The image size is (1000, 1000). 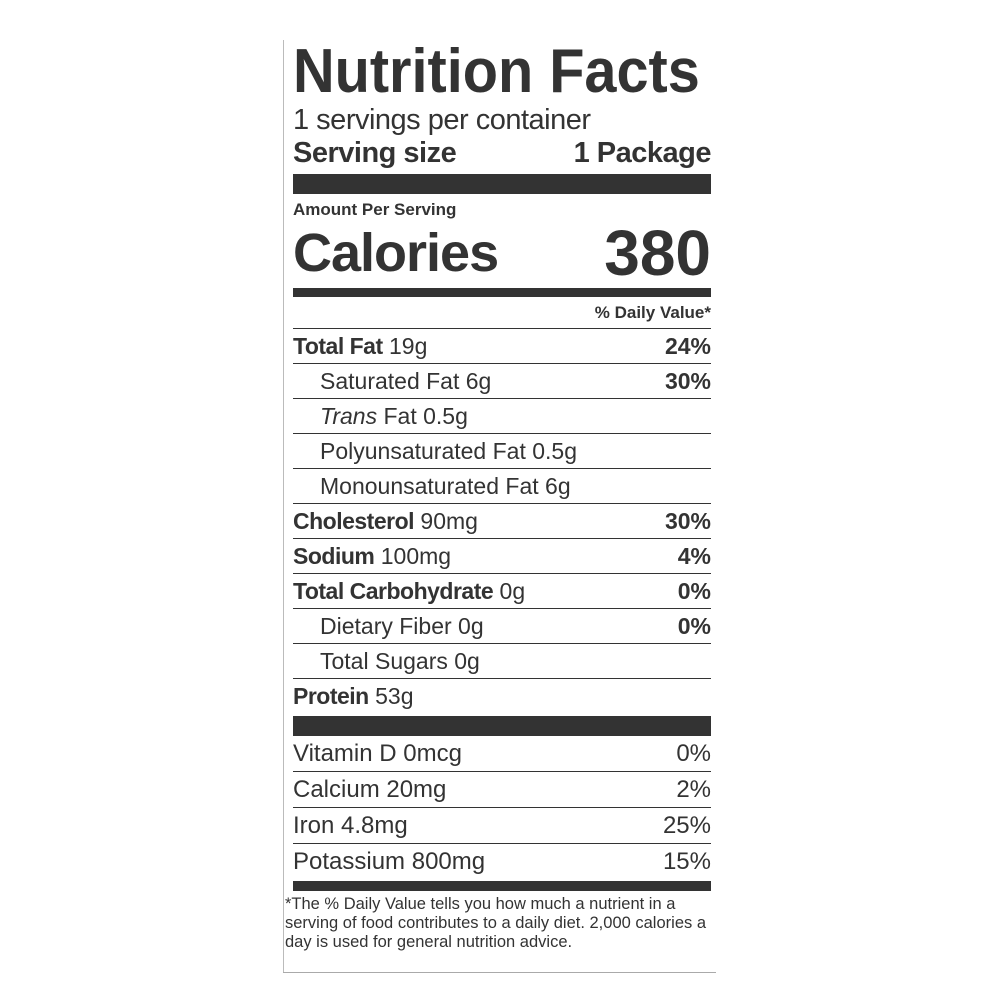 I want to click on nutrient-name-amount: Monounsaturated Fat 6g, so click(x=445, y=486).